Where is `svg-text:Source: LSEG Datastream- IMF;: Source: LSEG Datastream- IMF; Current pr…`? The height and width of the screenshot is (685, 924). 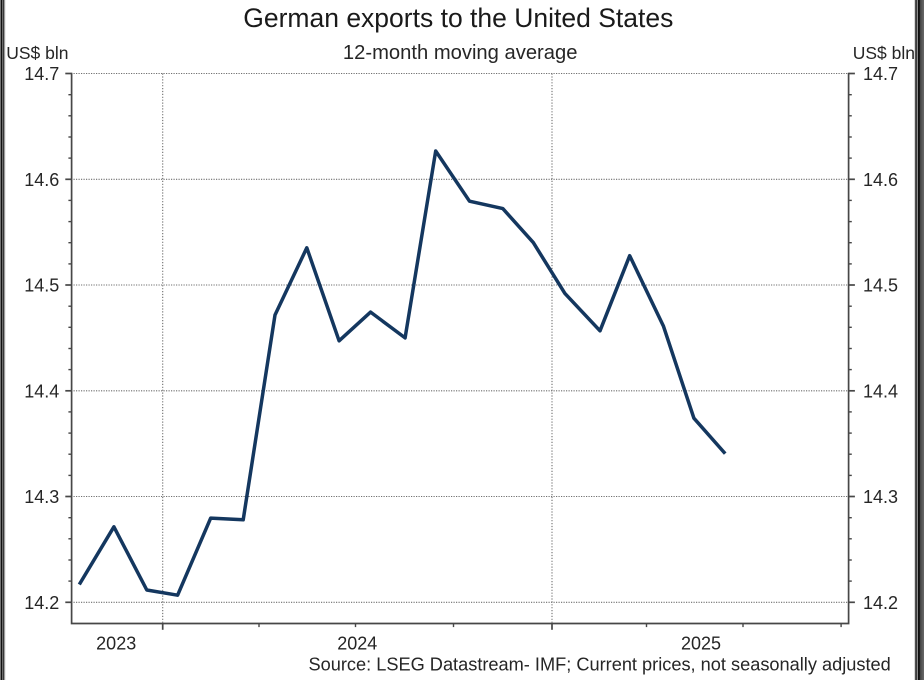
svg-text:Source: LSEG Datastream- IMF;: Source: LSEG Datastream- IMF; Current pr… is located at coordinates (600, 665).